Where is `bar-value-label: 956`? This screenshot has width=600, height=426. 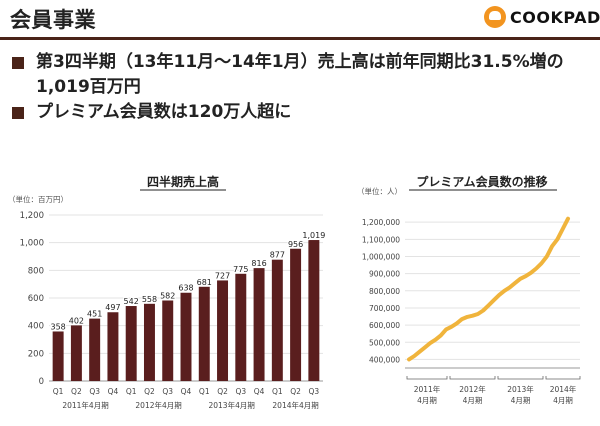
bar-value-label: 956 is located at coordinates (295, 244).